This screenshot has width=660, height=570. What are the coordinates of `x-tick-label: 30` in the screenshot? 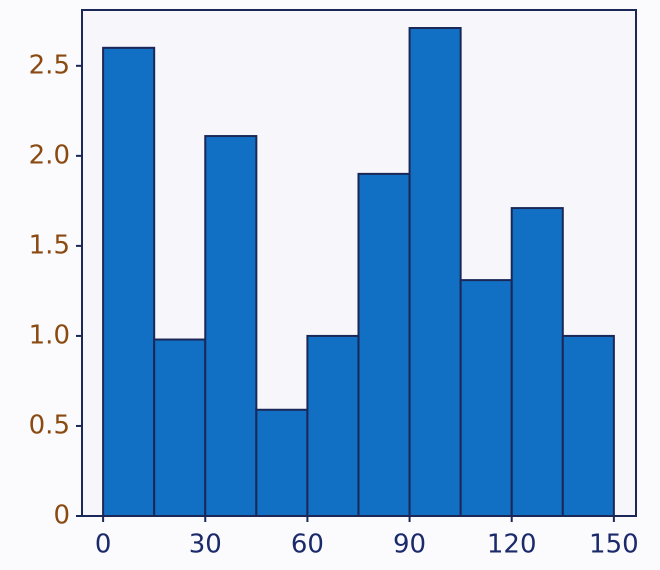 It's located at (205, 545).